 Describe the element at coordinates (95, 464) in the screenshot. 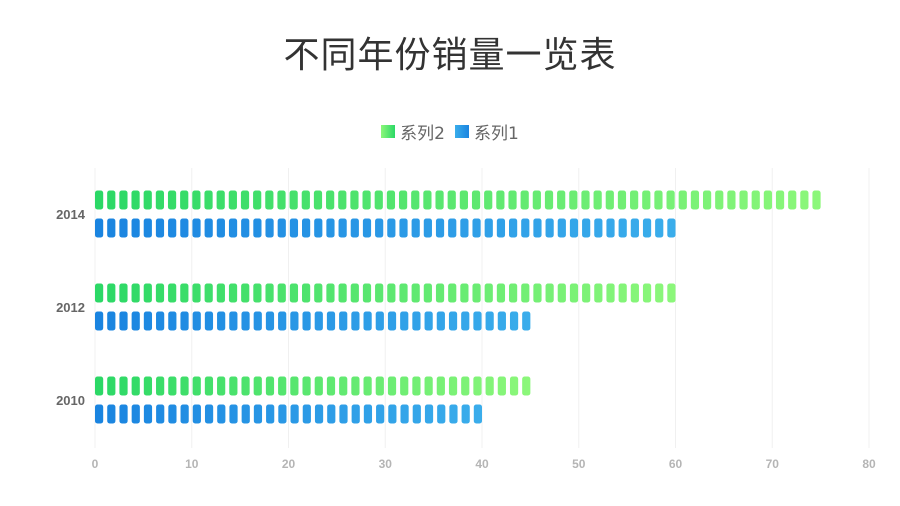

I see `x-tick-label-0: 0` at that location.